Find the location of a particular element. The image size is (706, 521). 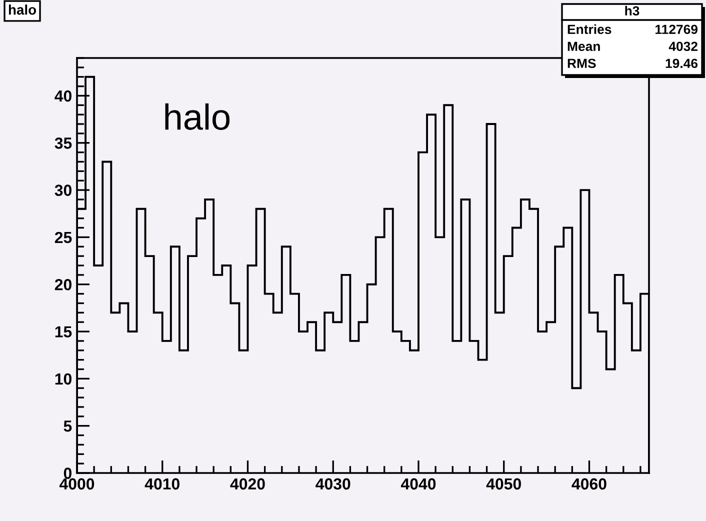

x-tick-label: 4060 is located at coordinates (589, 484).